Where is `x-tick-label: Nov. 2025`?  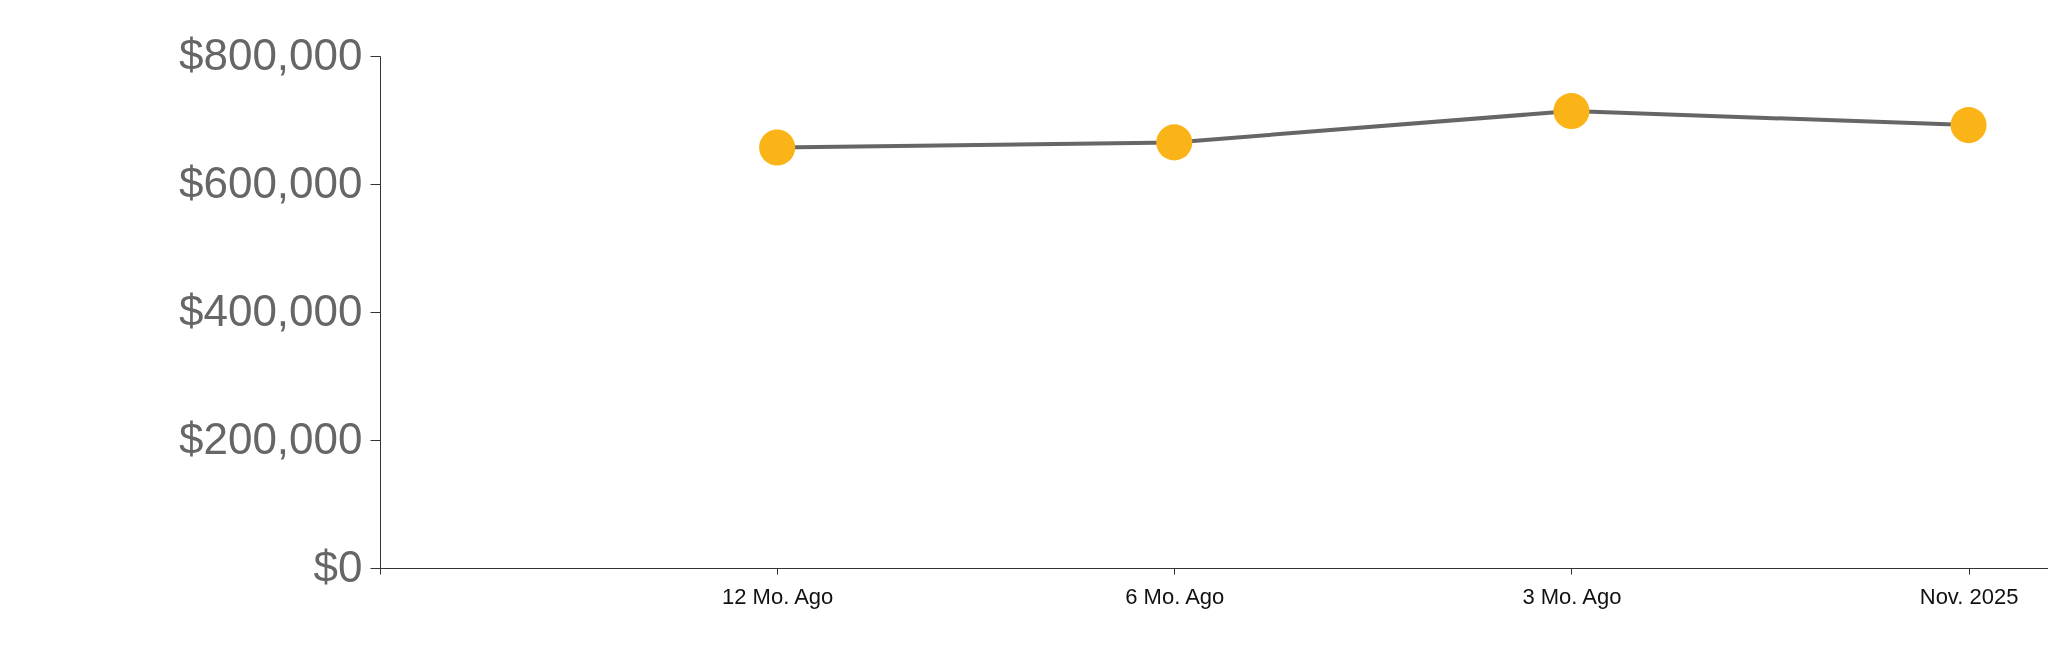
x-tick-label: Nov. 2025 is located at coordinates (1969, 596).